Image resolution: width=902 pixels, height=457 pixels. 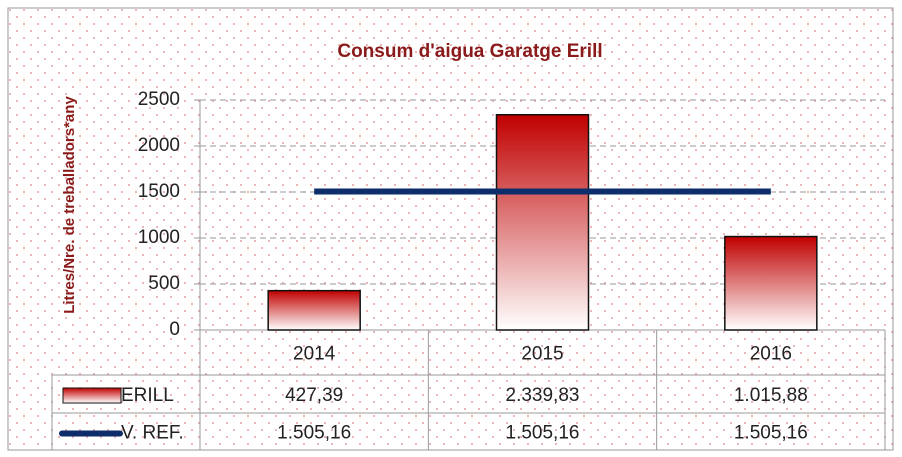 What do you see at coordinates (159, 99) in the screenshot?
I see `y-tick-label: 2500` at bounding box center [159, 99].